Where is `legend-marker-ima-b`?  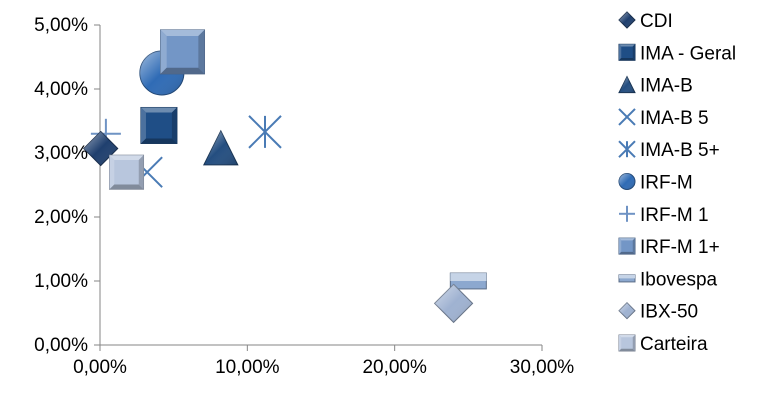 legend-marker-ima-b is located at coordinates (627, 84).